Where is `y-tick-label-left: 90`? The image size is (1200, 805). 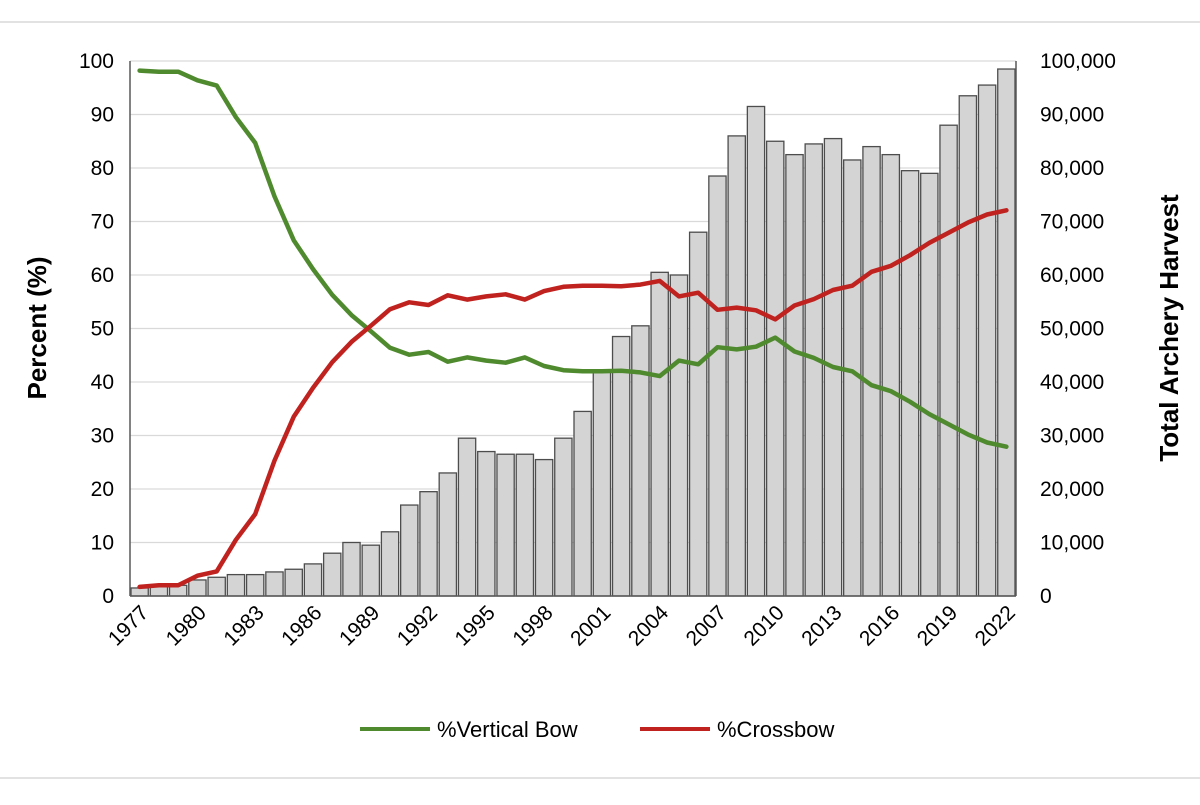 y-tick-label-left: 90 is located at coordinates (102, 115).